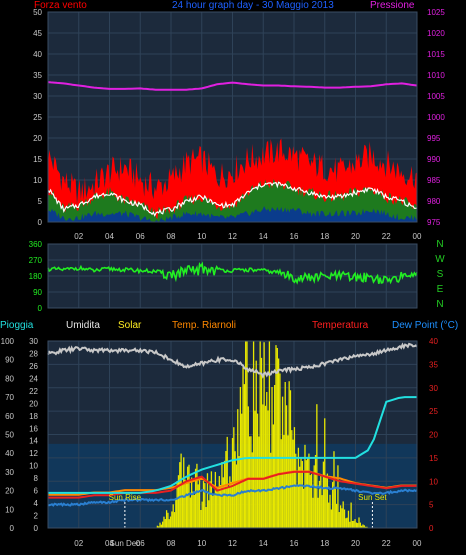 This screenshot has width=466, height=555. Describe the element at coordinates (8, 341) in the screenshot. I see `rain-tick-label: 100` at that location.